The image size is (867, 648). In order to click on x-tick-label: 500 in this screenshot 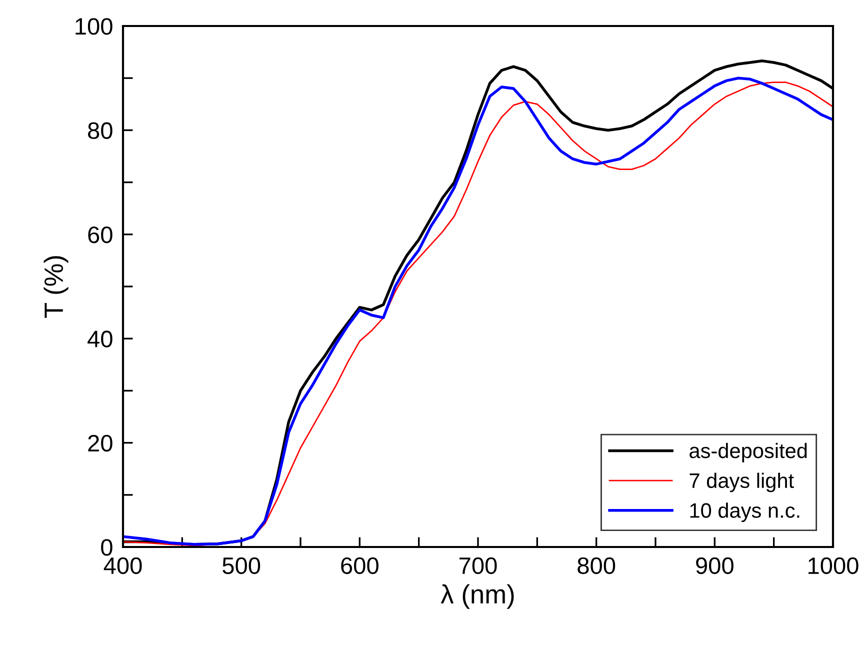, I will do `click(241, 565)`.